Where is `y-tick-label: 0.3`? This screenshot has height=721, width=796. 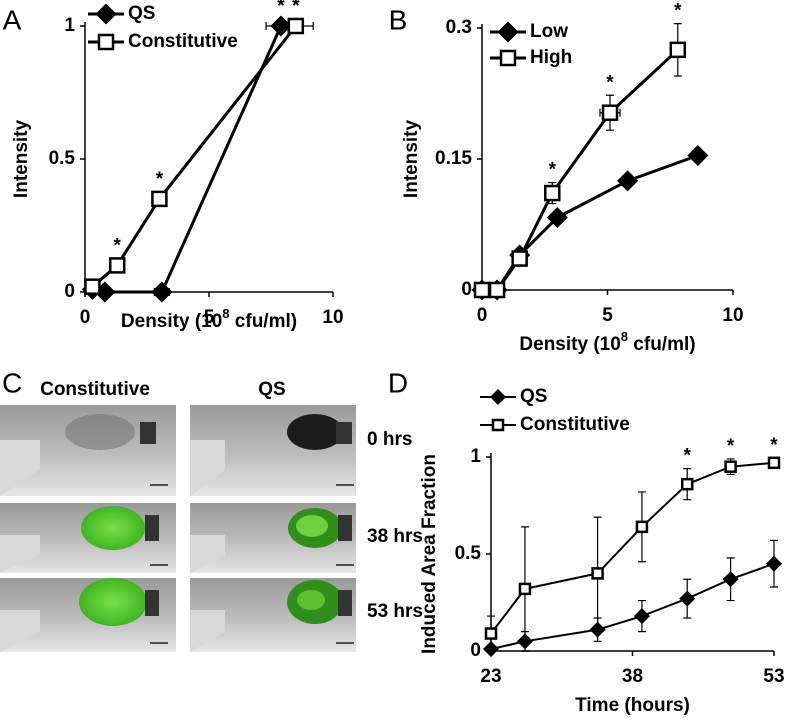 y-tick-label: 0.3 is located at coordinates (459, 27).